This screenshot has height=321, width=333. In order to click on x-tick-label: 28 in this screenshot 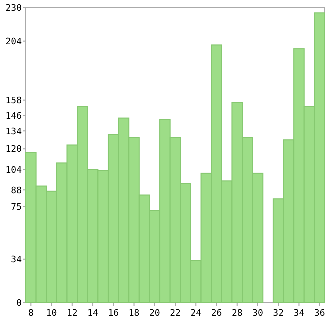, I will do `click(237, 314)`.